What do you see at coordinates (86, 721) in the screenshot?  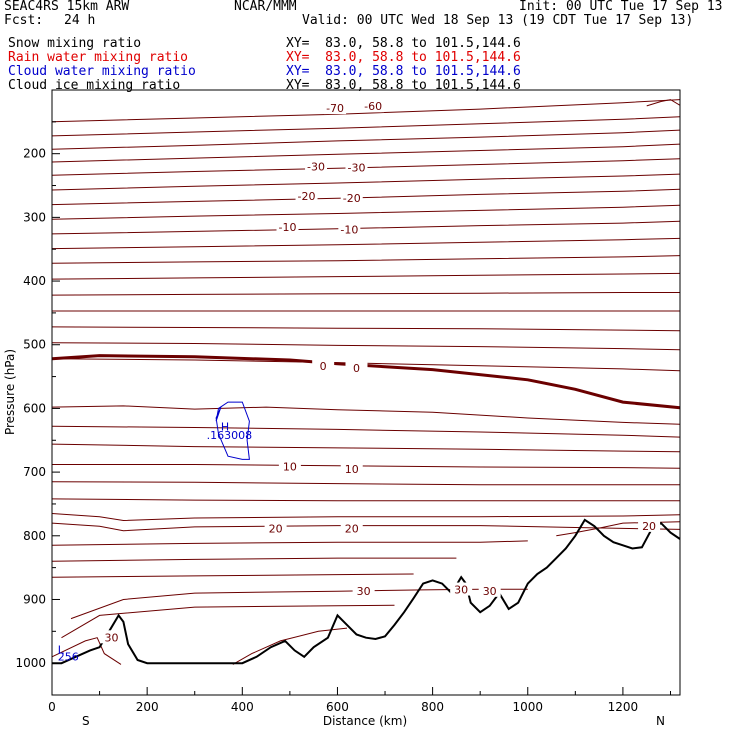 I see `south-label: S` at bounding box center [86, 721].